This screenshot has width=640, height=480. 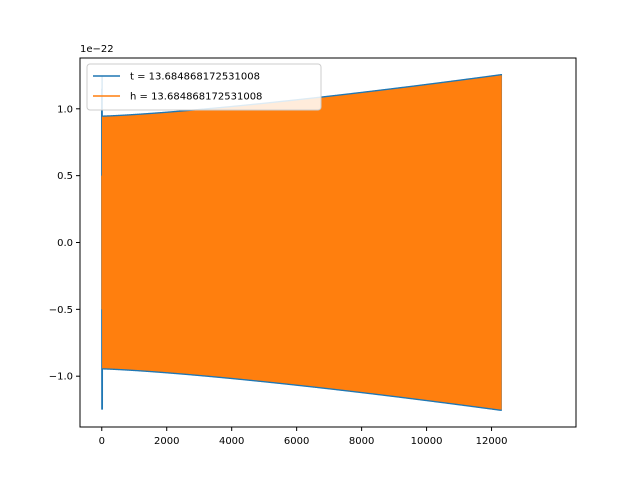 I want to click on x-tick-label: 6000, so click(x=296, y=441).